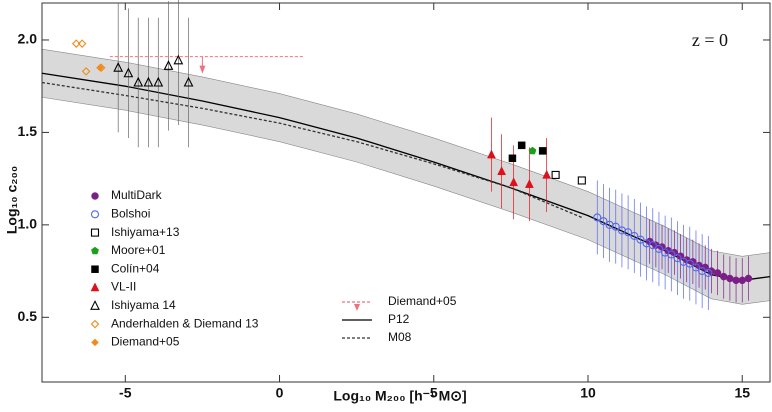 The height and width of the screenshot is (412, 772). Describe the element at coordinates (202, 69) in the screenshot. I see `limit-arrow-head` at that location.